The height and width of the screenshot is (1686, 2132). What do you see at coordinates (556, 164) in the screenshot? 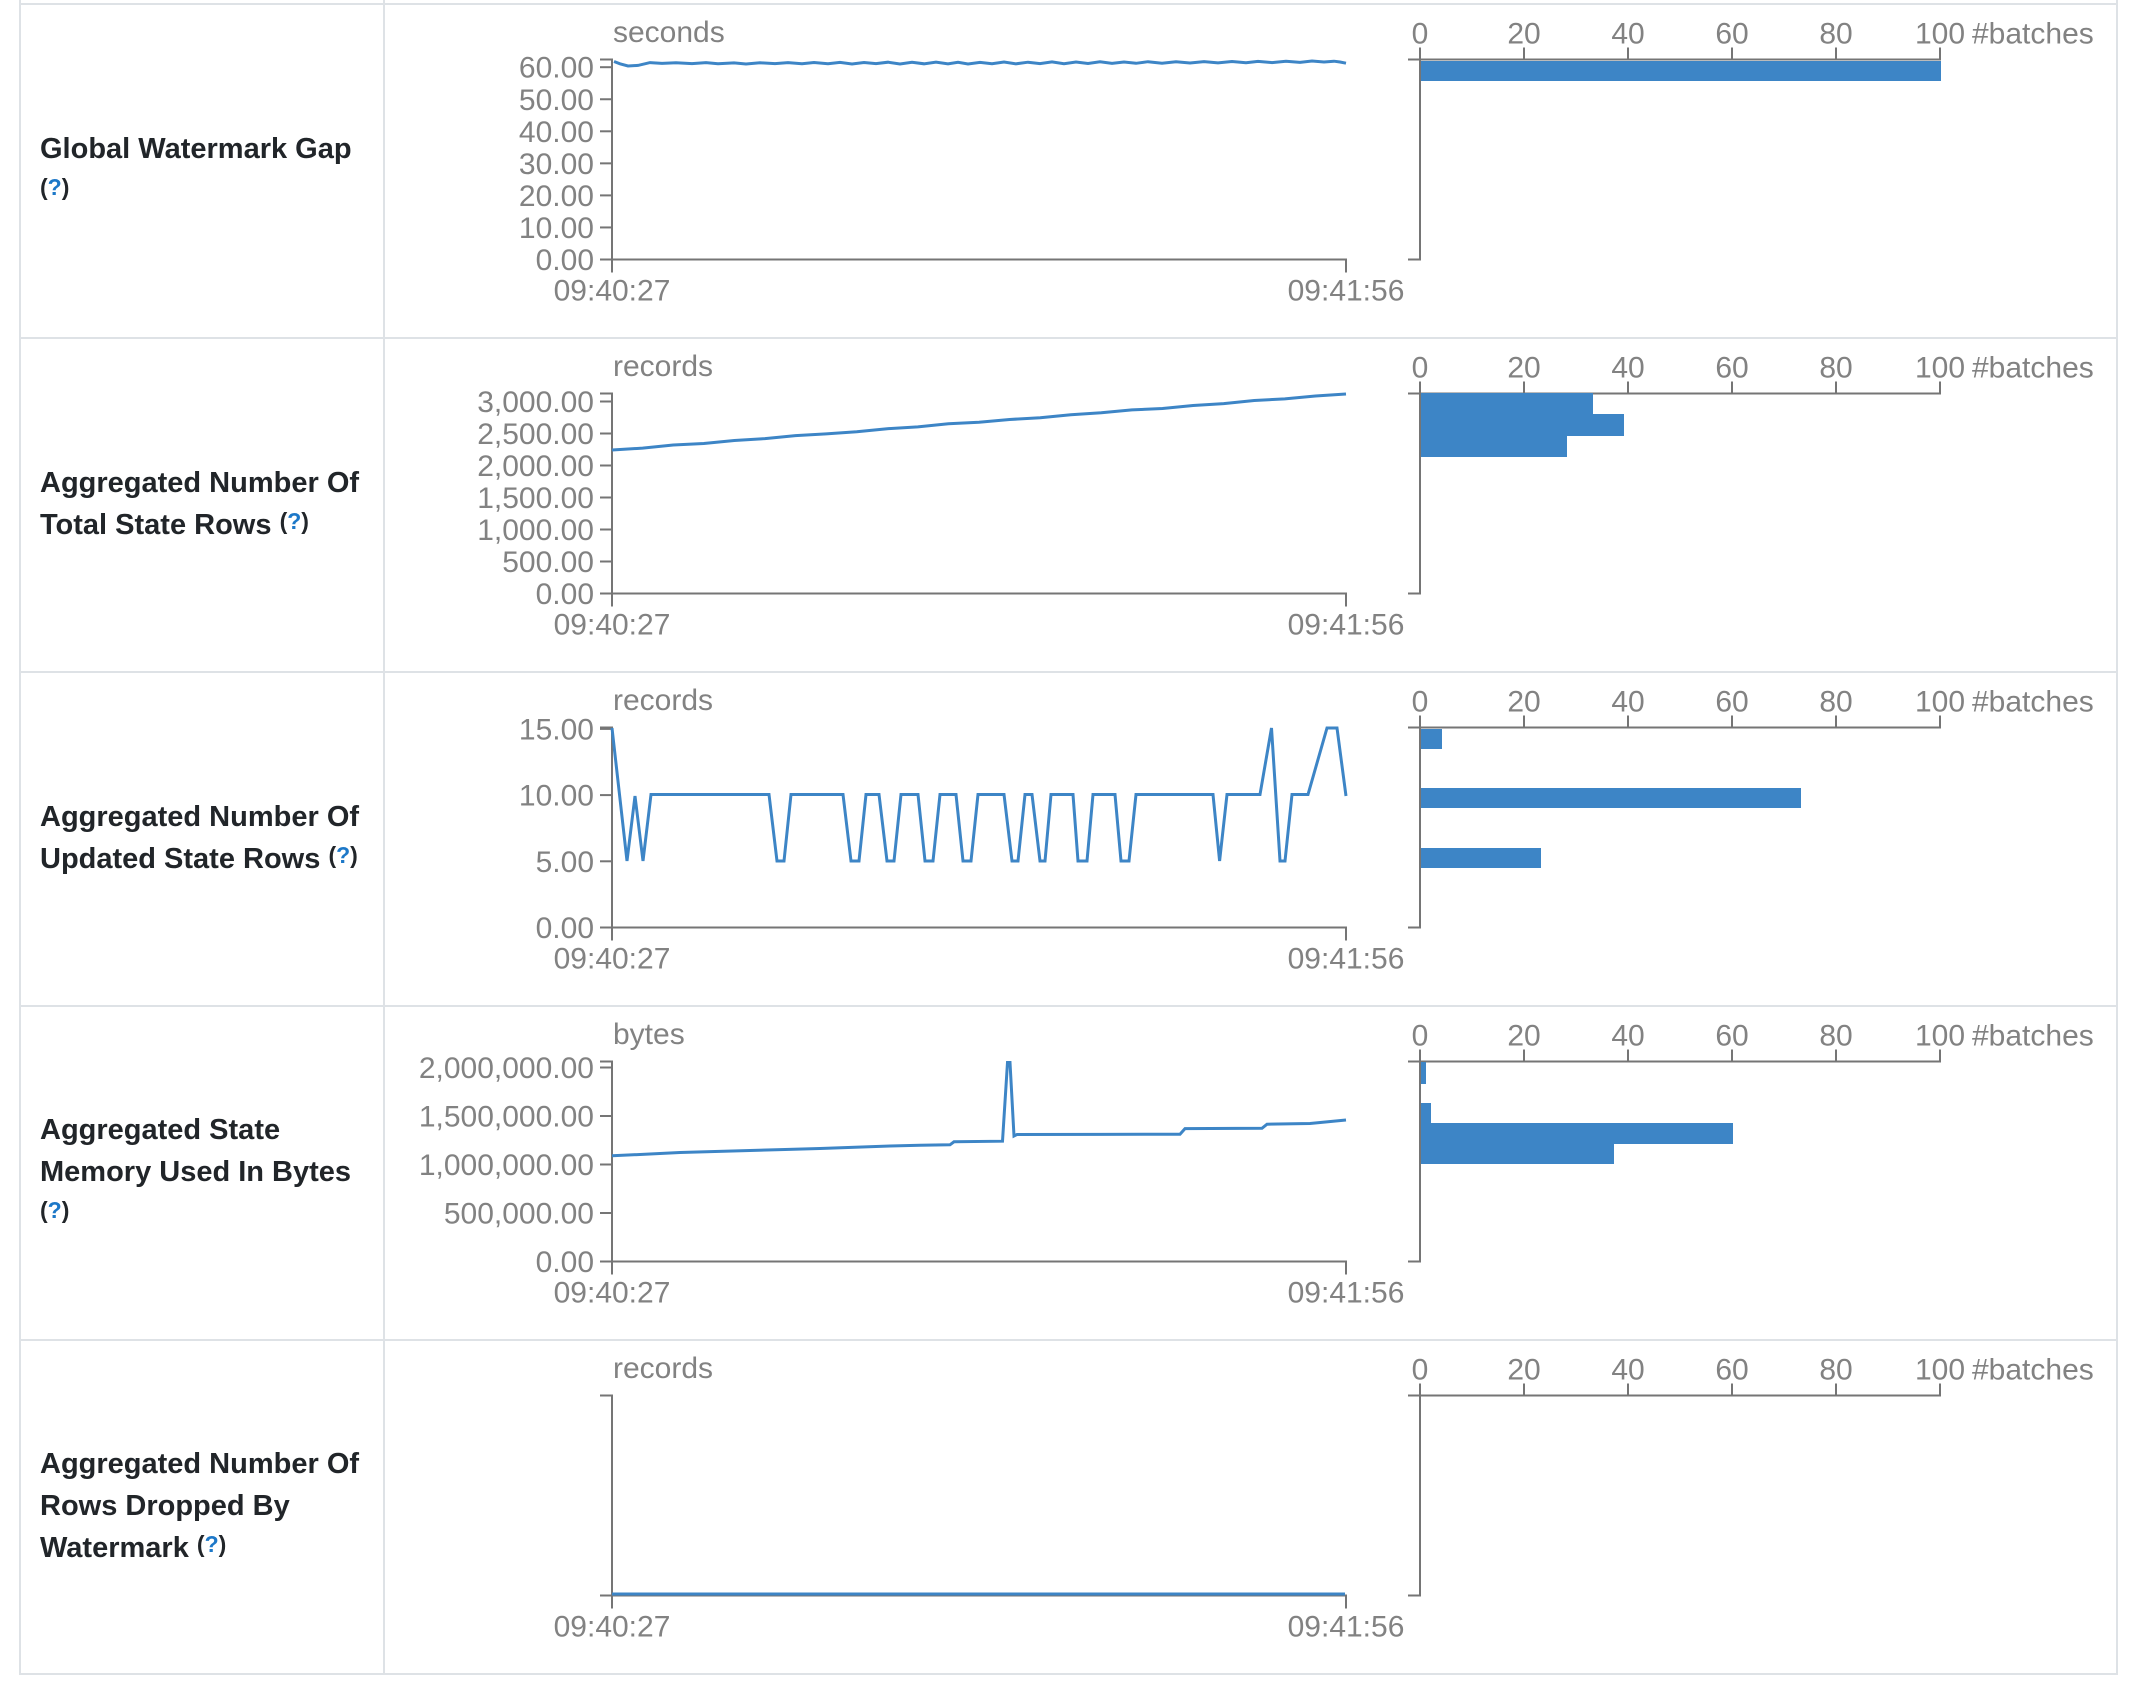
I see `svg-text: 30.00` at bounding box center [556, 164].